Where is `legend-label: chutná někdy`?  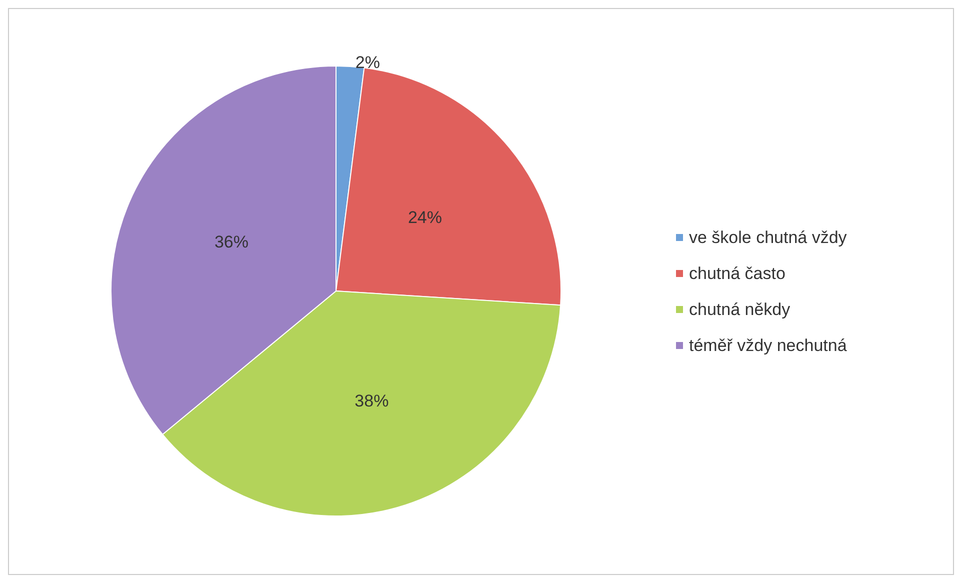
legend-label: chutná někdy is located at coordinates (740, 309).